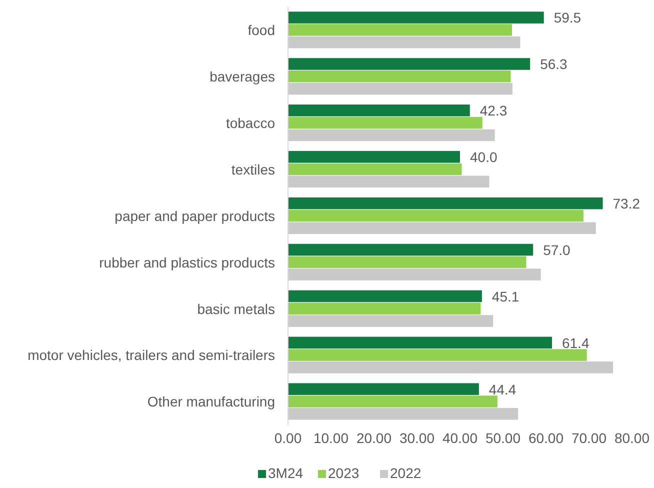  Describe the element at coordinates (554, 64) in the screenshot. I see `data-label: 56.3` at that location.